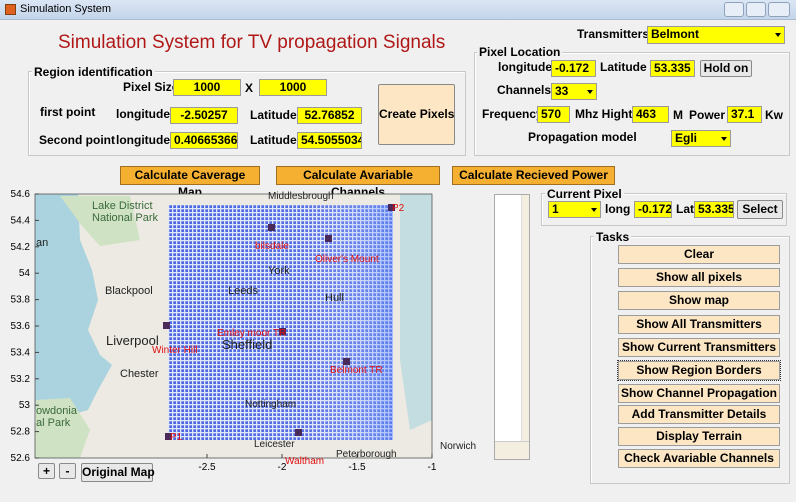  What do you see at coordinates (334, 298) in the screenshot?
I see `place-label: Hull` at bounding box center [334, 298].